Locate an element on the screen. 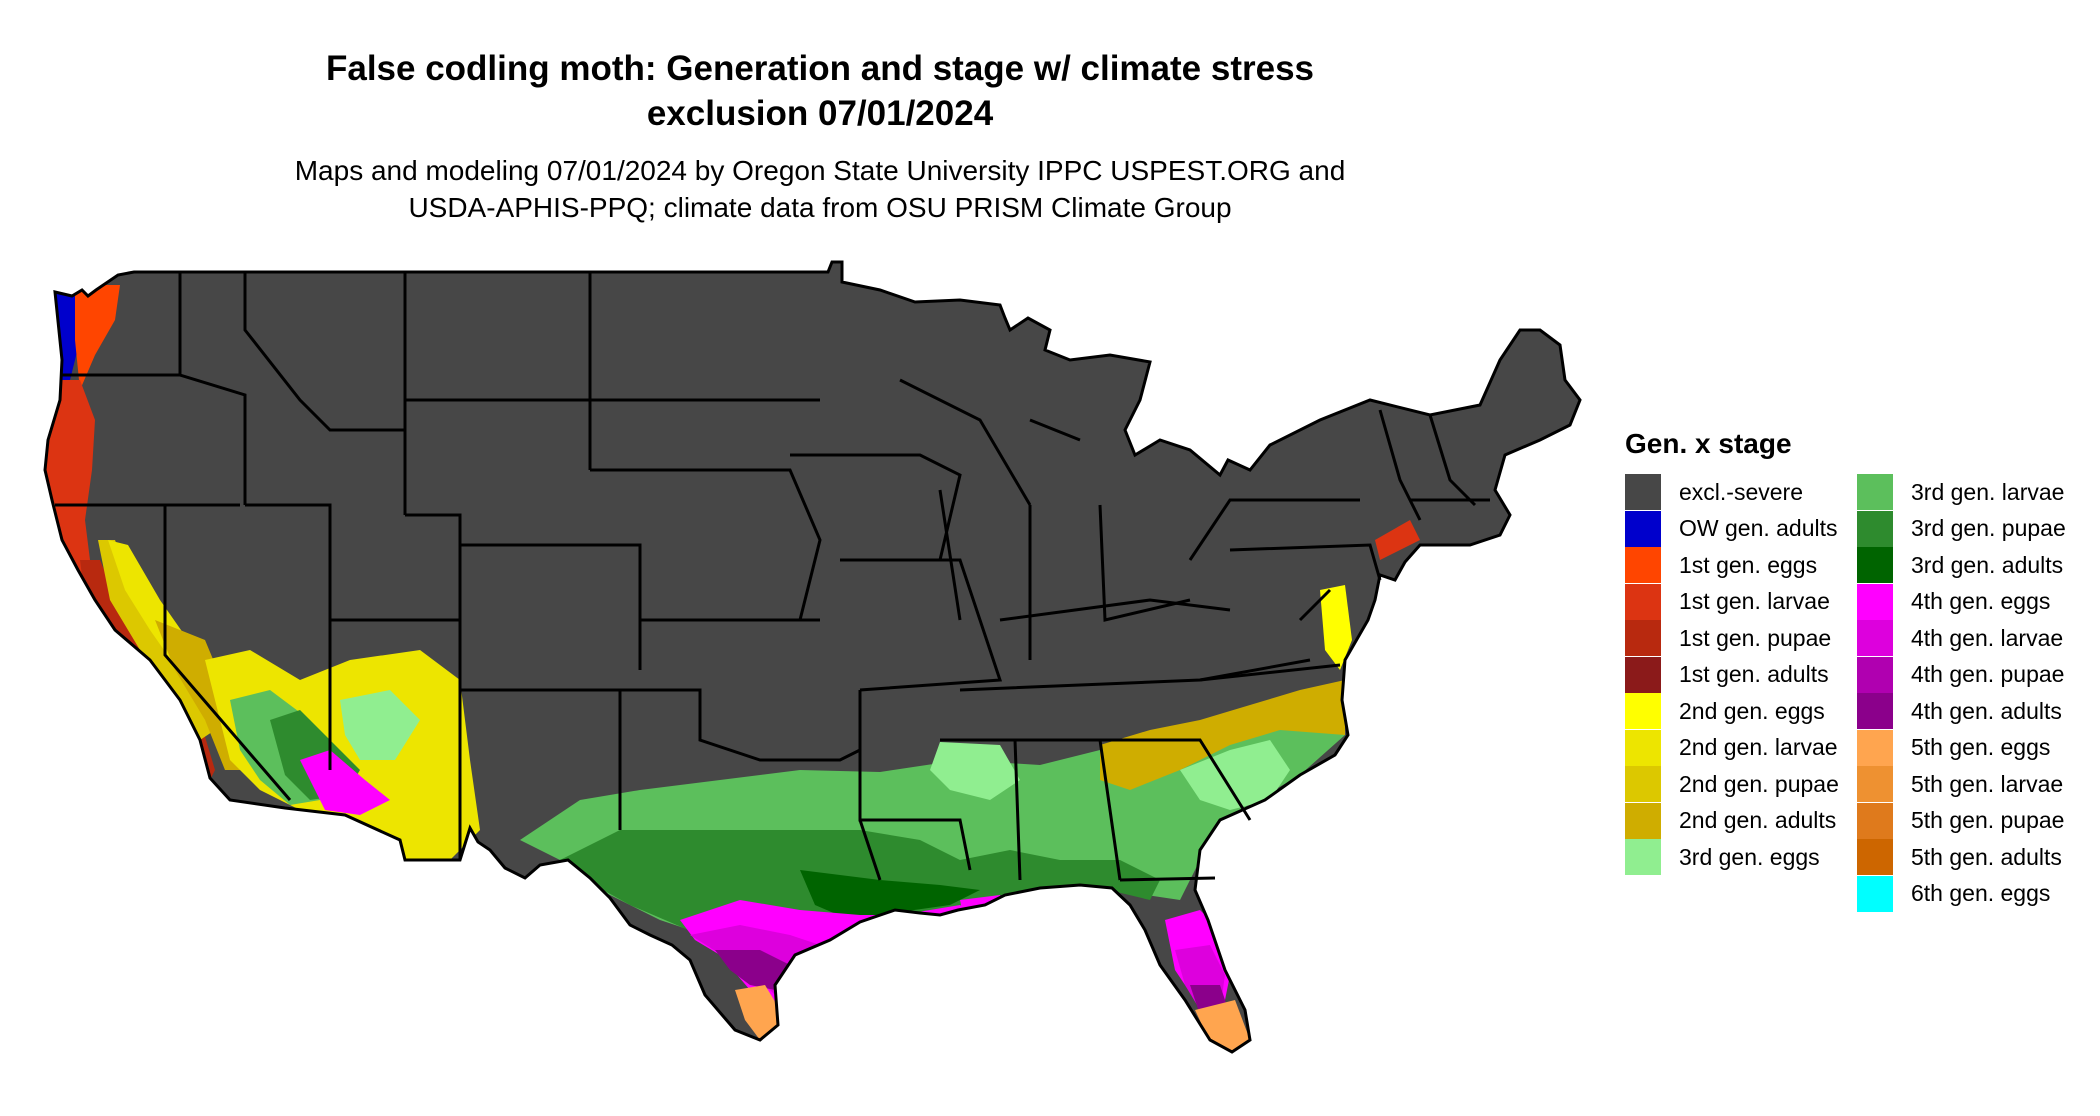  legend-label: 2nd gen. adults is located at coordinates (1758, 820).